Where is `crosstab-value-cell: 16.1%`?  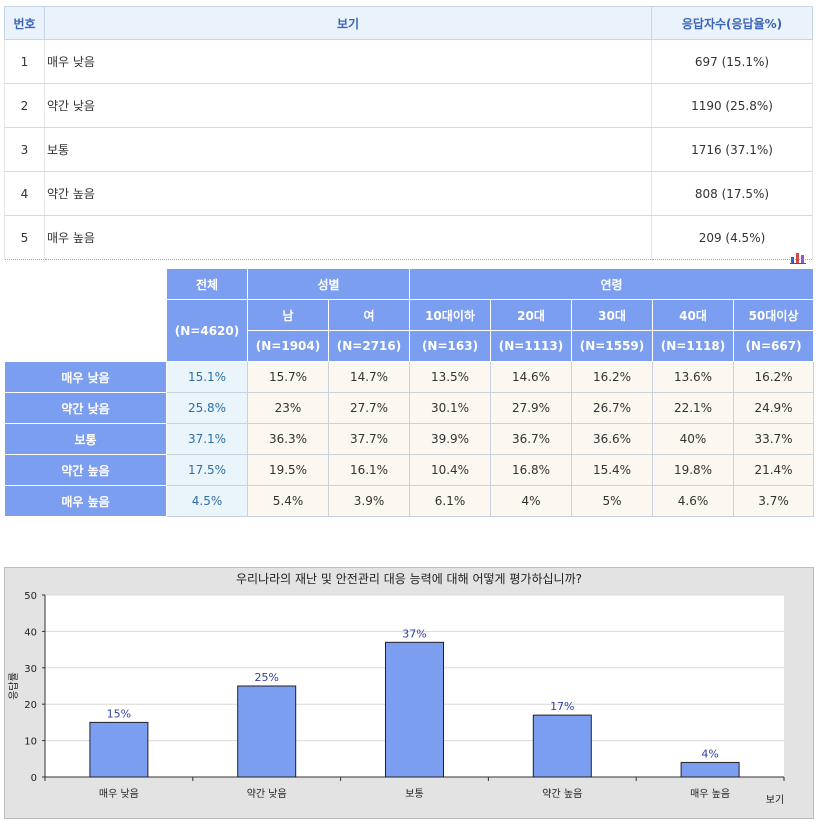 crosstab-value-cell: 16.1% is located at coordinates (369, 470).